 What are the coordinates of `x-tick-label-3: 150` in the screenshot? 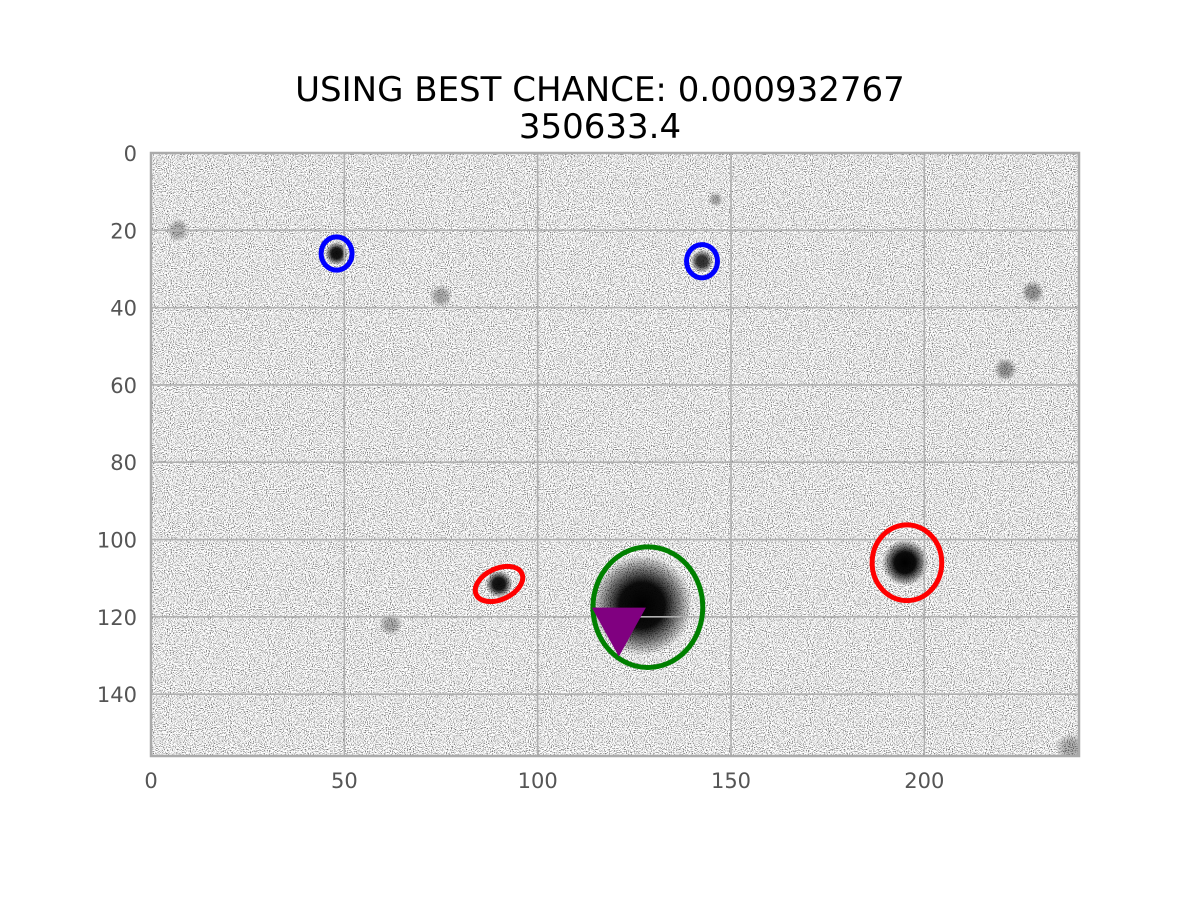 It's located at (731, 781).